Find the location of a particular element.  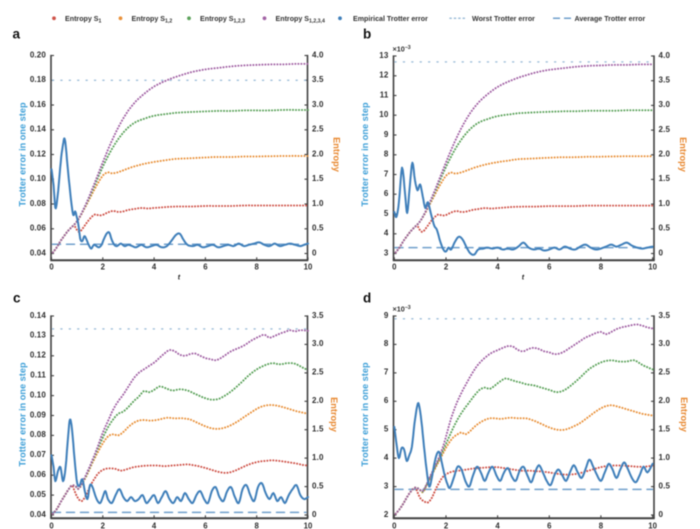

svg-text: 0.07 is located at coordinates (38, 454).